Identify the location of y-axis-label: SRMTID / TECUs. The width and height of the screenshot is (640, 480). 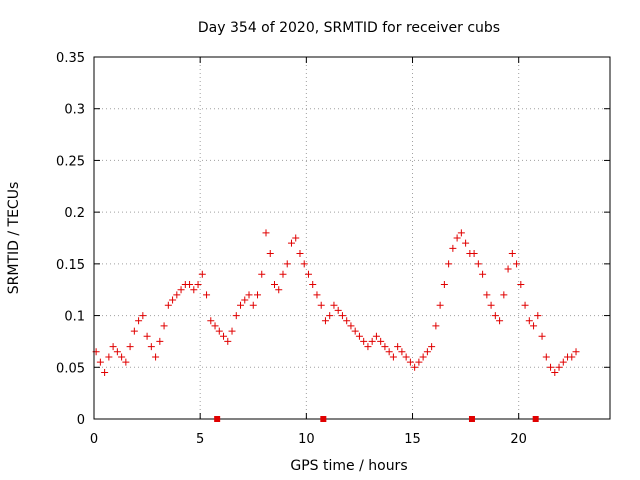
(14, 238).